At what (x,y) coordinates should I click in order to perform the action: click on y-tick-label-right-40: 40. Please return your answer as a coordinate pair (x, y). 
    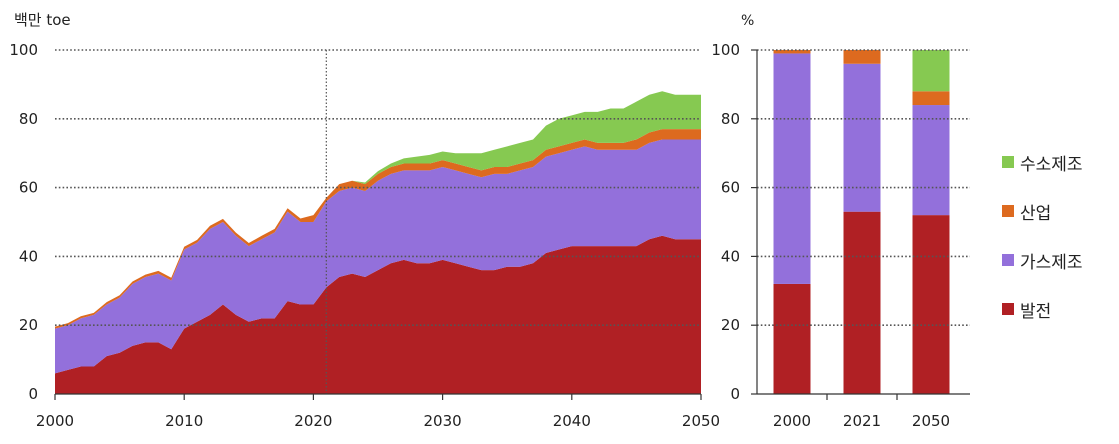
    Looking at the image, I should click on (730, 256).